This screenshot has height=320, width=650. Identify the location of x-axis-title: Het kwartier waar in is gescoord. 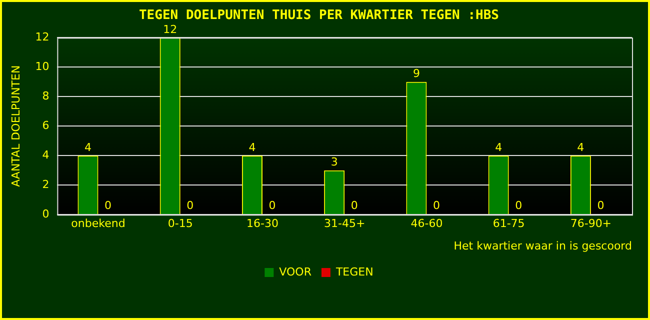
(543, 245).